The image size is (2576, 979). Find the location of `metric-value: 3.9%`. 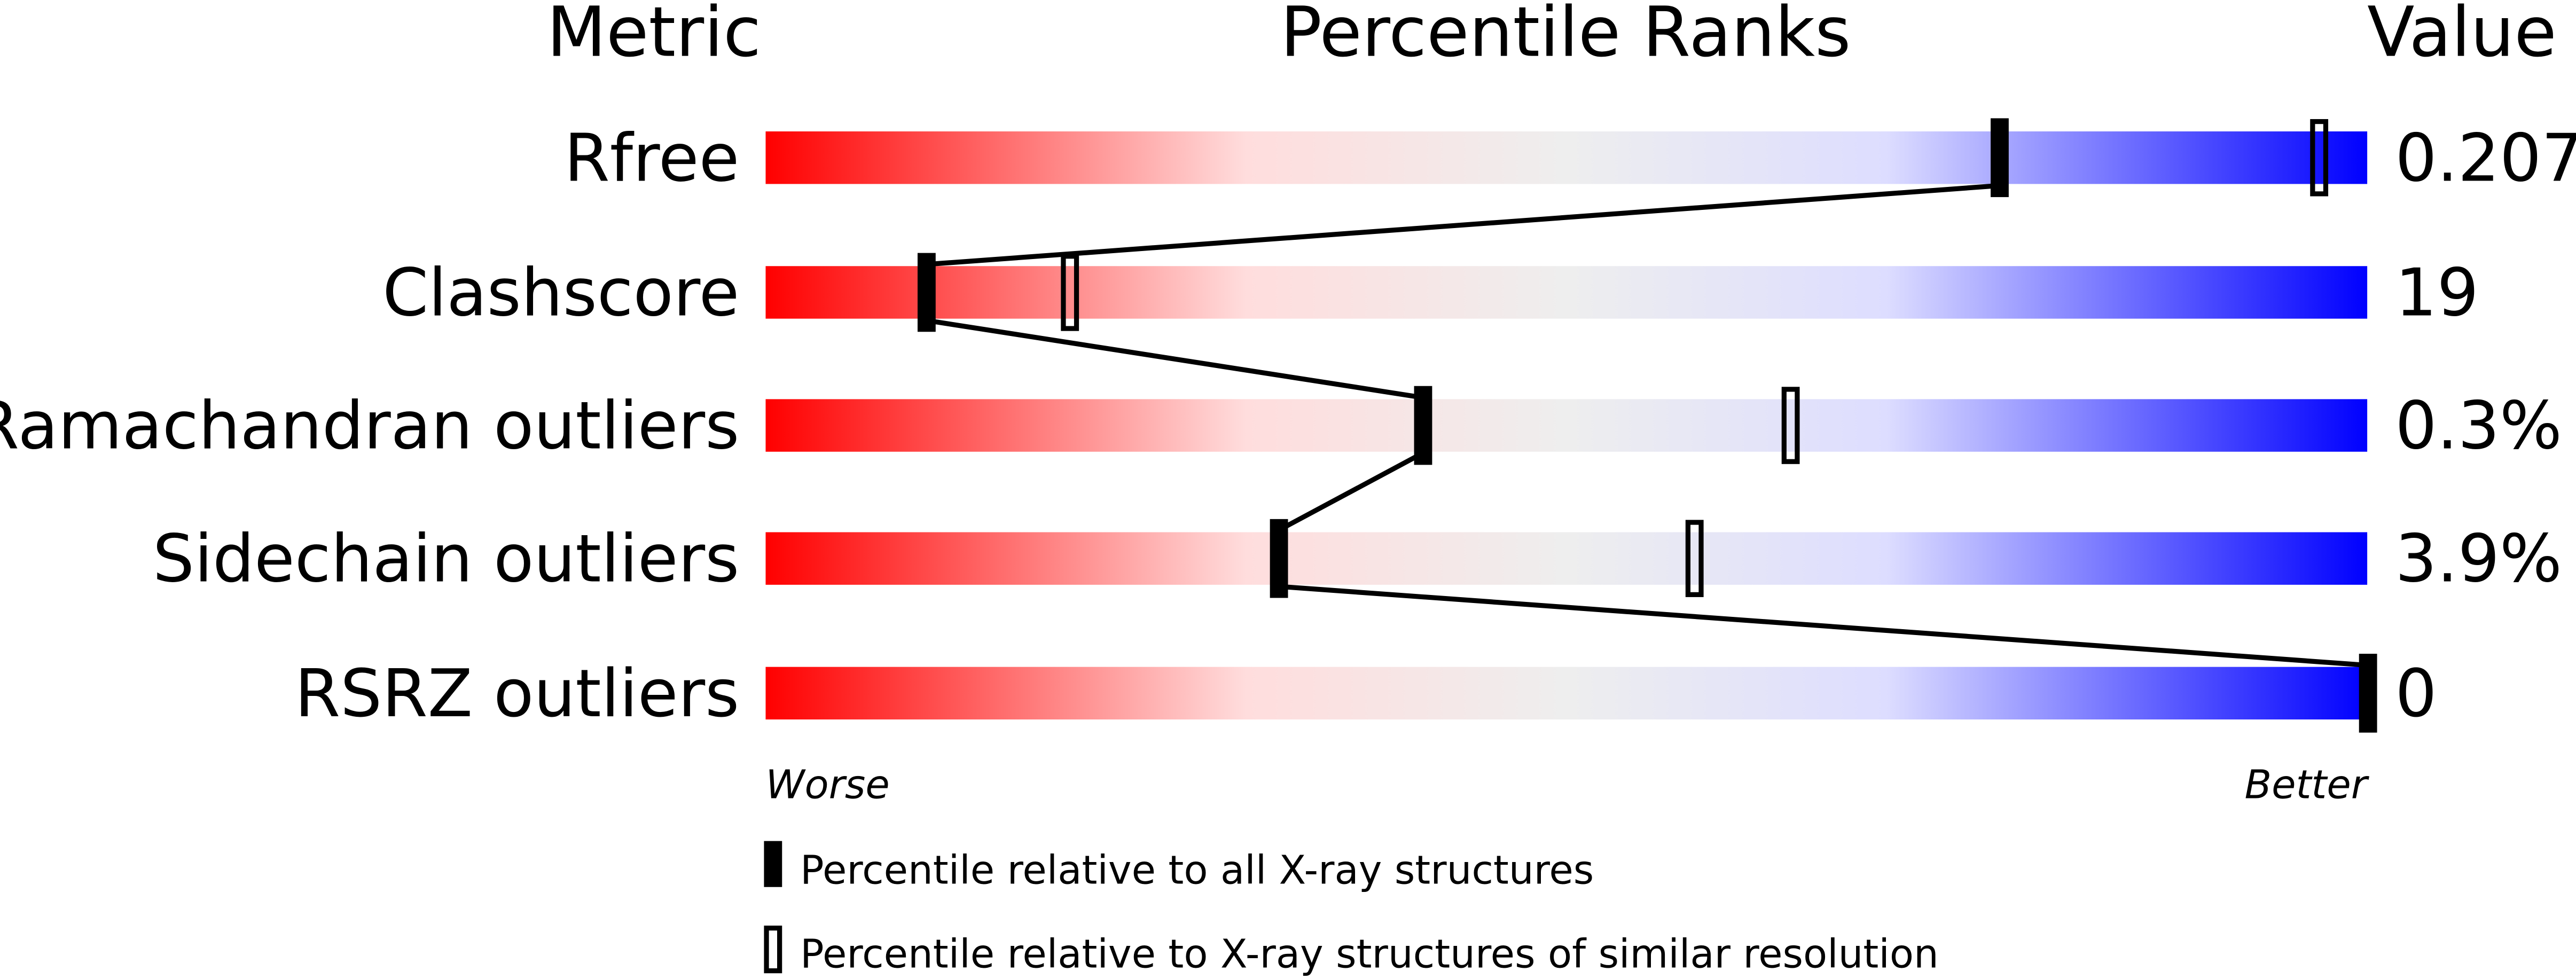

metric-value: 3.9% is located at coordinates (2478, 559).